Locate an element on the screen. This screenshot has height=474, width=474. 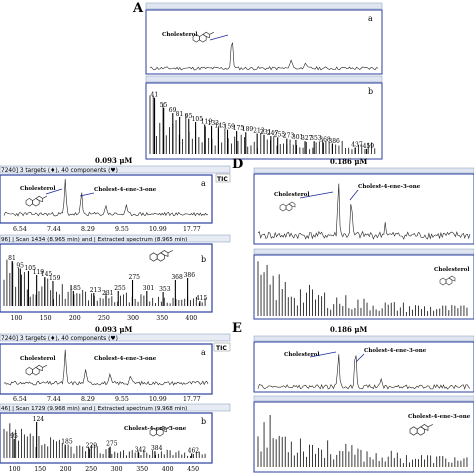
panel-d-chromatogram-frame is located at coordinates (363, 209).